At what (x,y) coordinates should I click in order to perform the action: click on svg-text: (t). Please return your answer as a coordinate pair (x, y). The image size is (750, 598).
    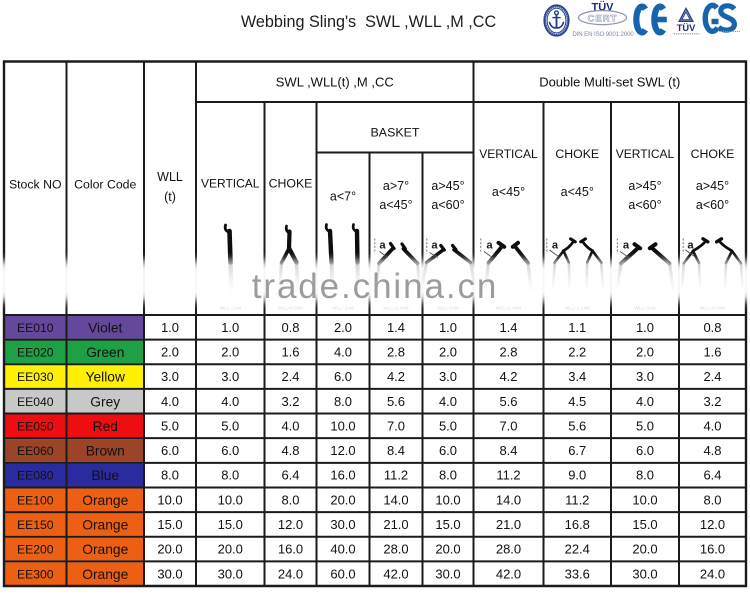
    Looking at the image, I should click on (170, 197).